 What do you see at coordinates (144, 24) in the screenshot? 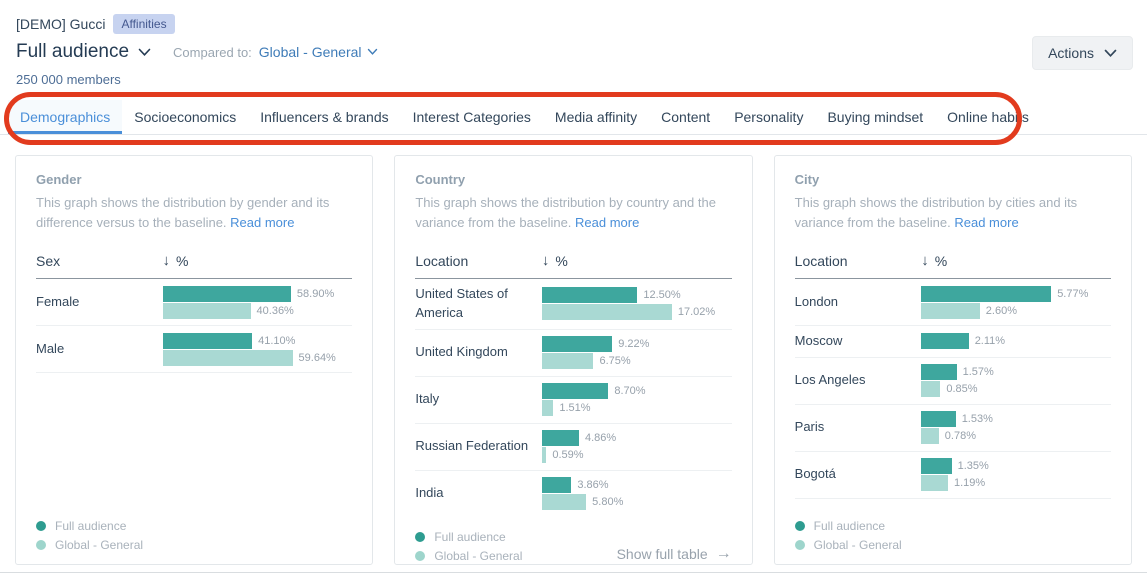
I see `affinities-badge: Affinities` at bounding box center [144, 24].